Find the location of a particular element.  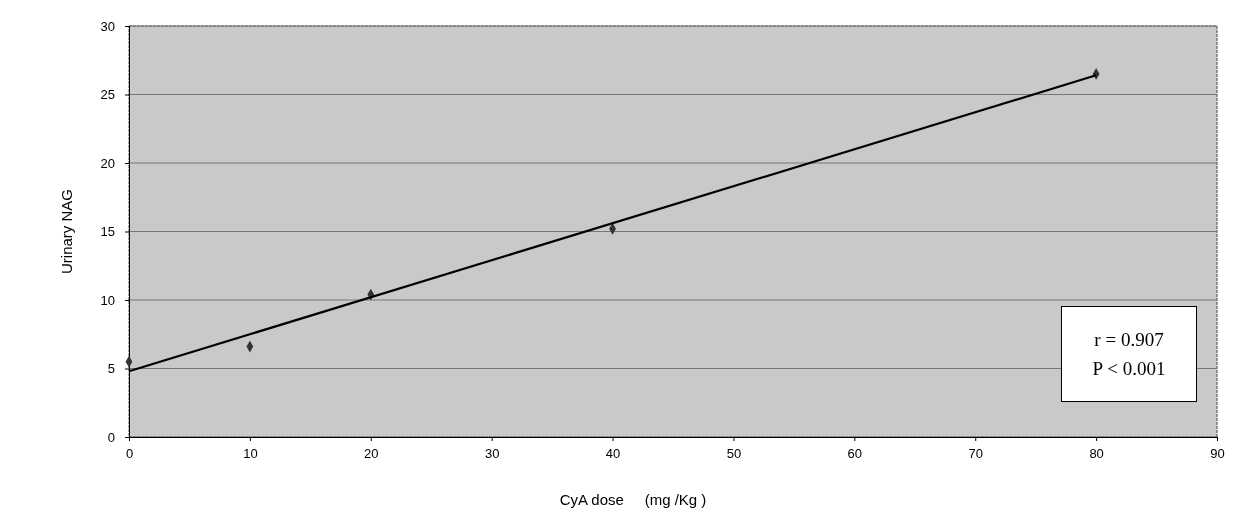

y-tick-label: 20 is located at coordinates (107, 163).